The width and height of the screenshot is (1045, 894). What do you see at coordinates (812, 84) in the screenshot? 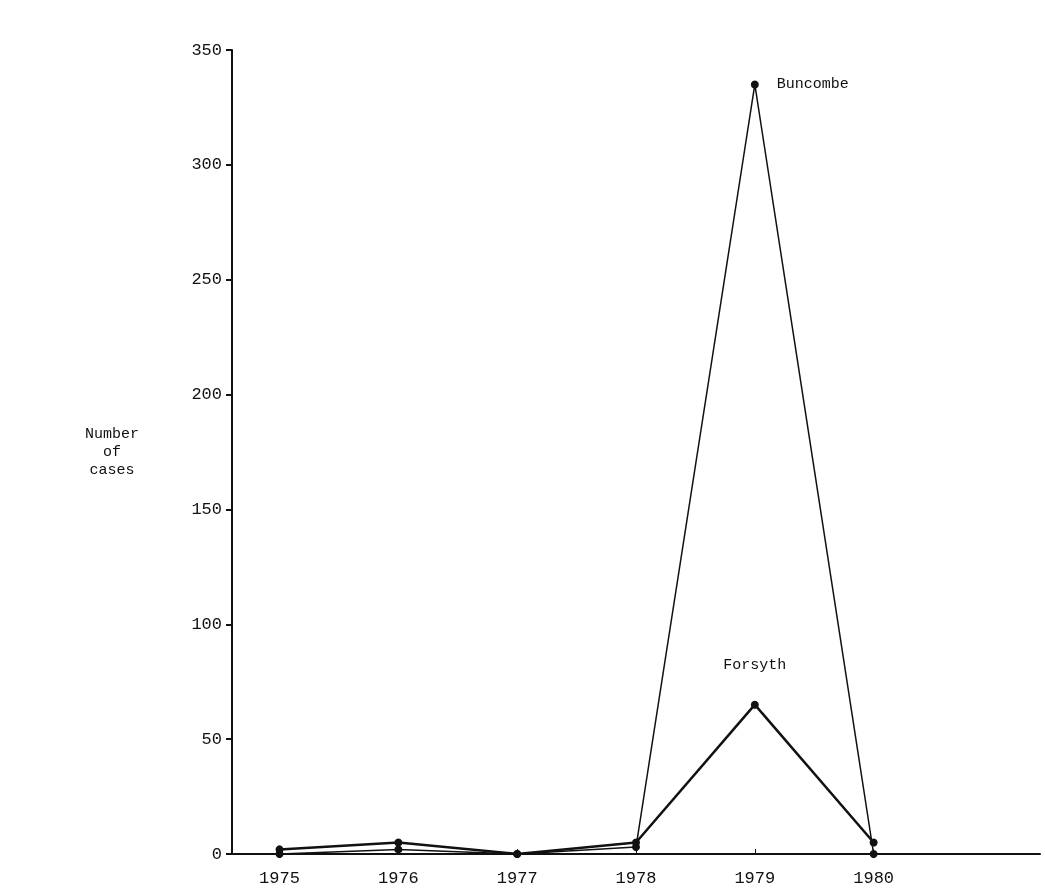
I see `series-label: Buncombe` at bounding box center [812, 84].